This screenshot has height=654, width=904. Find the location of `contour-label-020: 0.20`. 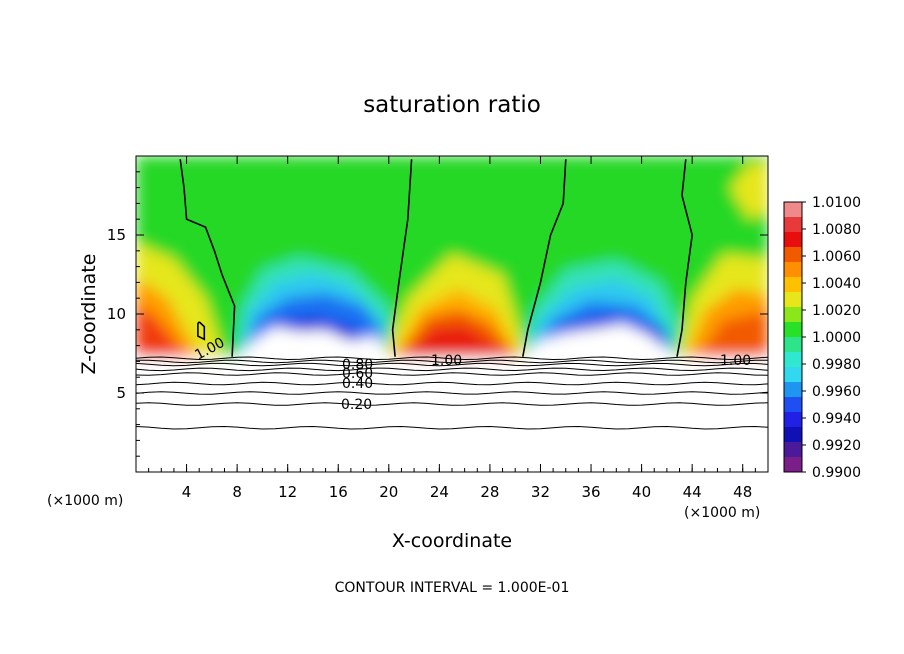

contour-label-020: 0.20 is located at coordinates (356, 405).